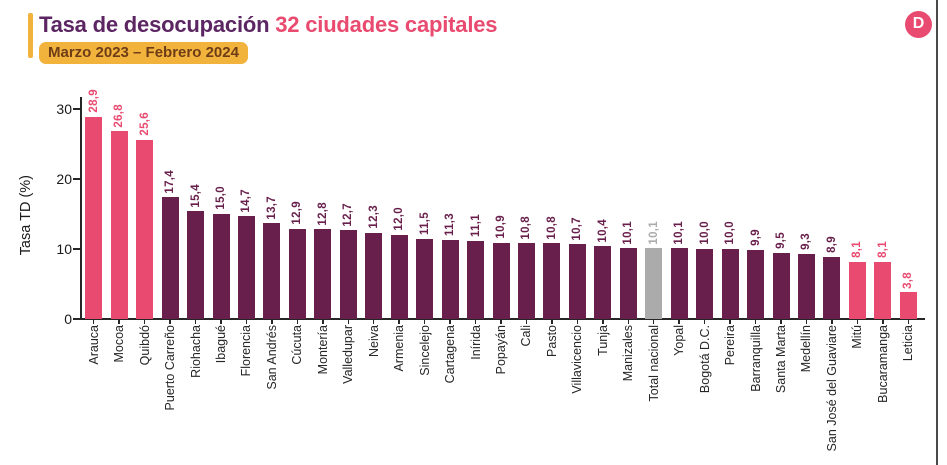  What do you see at coordinates (882, 364) in the screenshot?
I see `x-tick-label: Bucaramanga` at bounding box center [882, 364].